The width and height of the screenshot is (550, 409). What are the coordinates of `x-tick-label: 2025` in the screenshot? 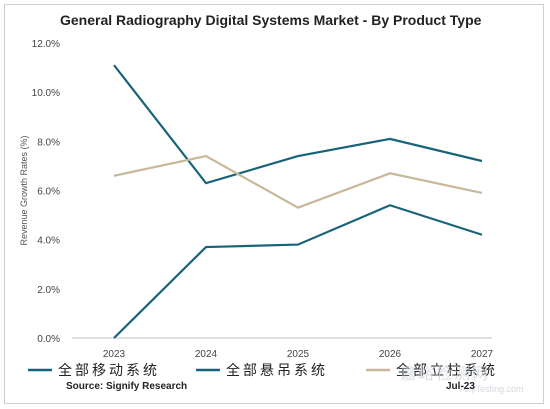 It's located at (298, 354).